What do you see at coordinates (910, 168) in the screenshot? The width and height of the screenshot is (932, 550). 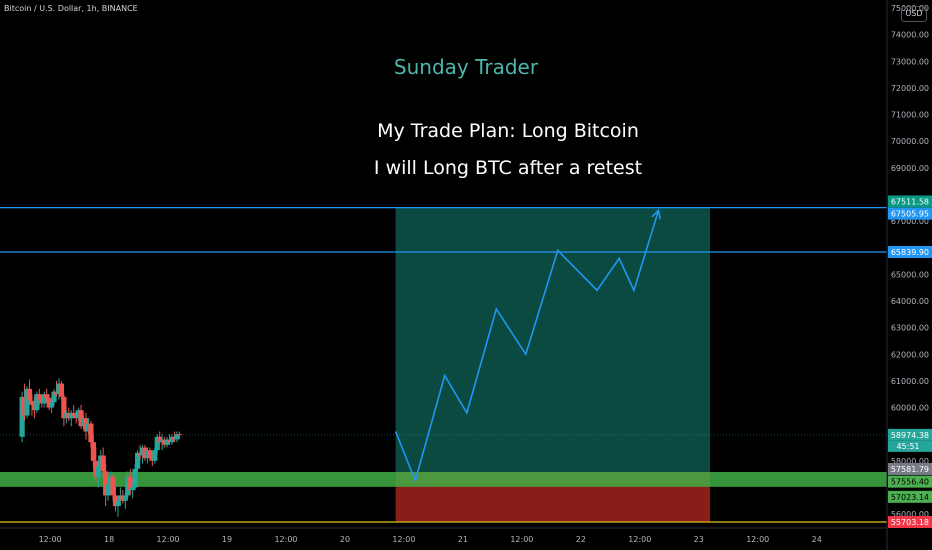 I see `price-tick-label: 69000.00` at bounding box center [910, 168].